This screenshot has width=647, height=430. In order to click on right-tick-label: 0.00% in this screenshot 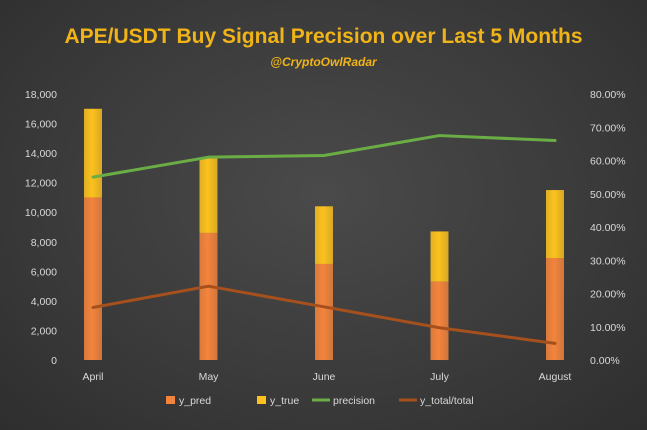, I will do `click(605, 361)`.